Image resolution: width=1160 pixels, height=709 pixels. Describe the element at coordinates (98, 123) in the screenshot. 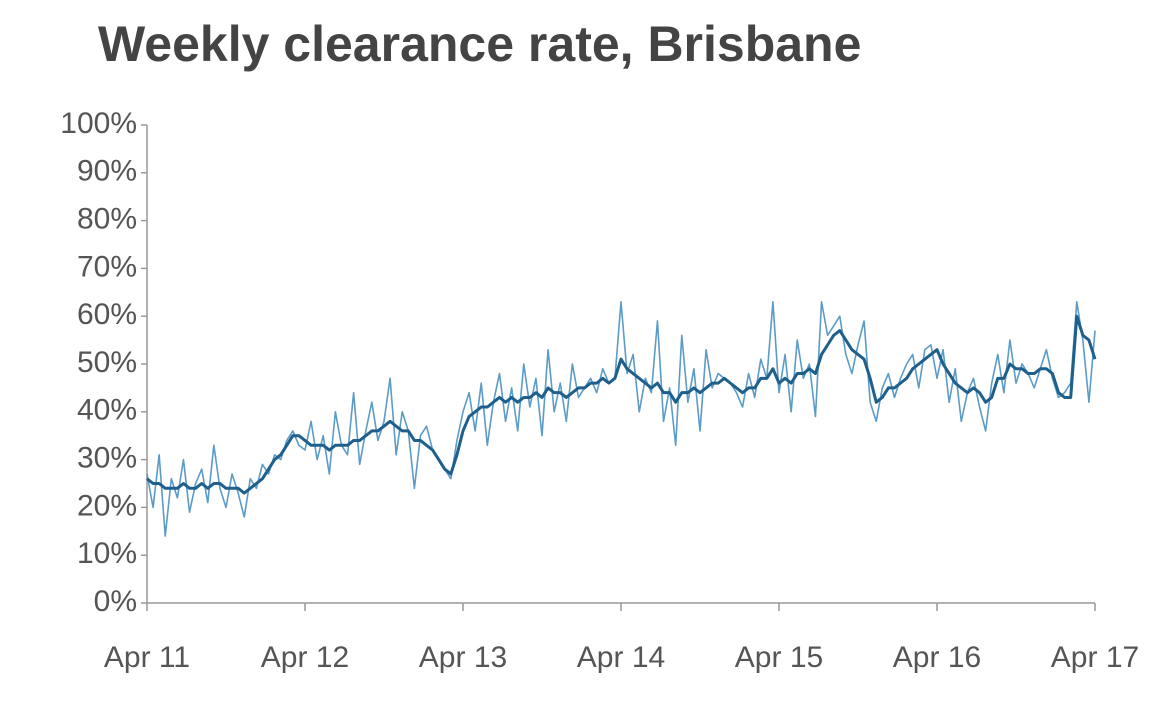

I see `y-tick-label: 100%` at that location.